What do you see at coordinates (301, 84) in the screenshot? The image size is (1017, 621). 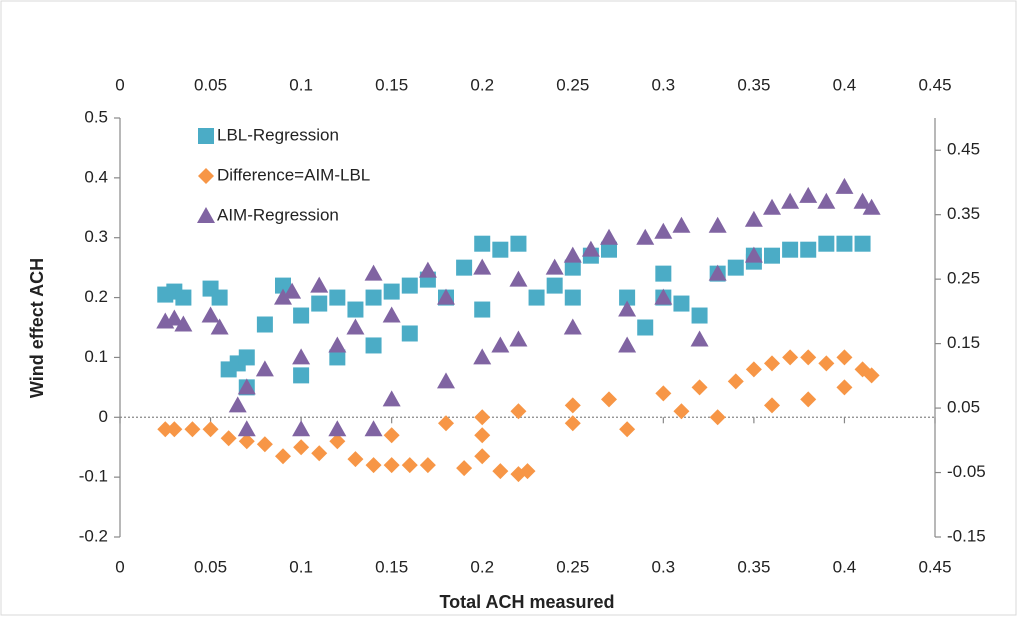 I see `x2-tick-label: 0.1` at bounding box center [301, 84].